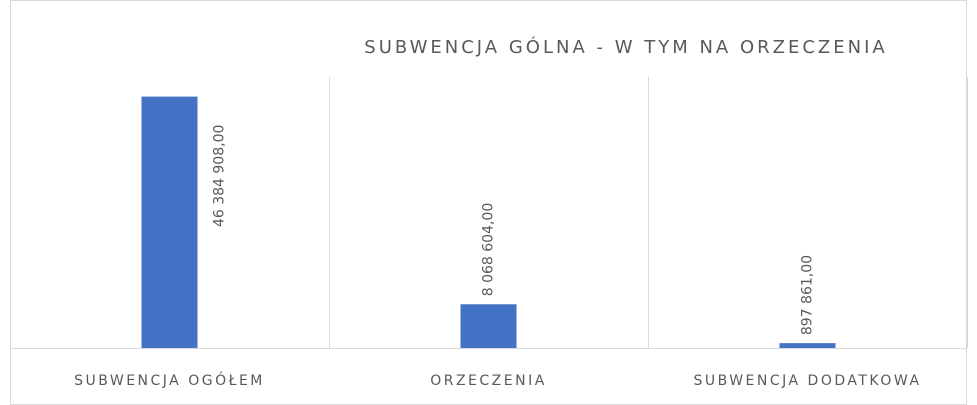  I want to click on data-label: 46 384 908,00, so click(220, 176).